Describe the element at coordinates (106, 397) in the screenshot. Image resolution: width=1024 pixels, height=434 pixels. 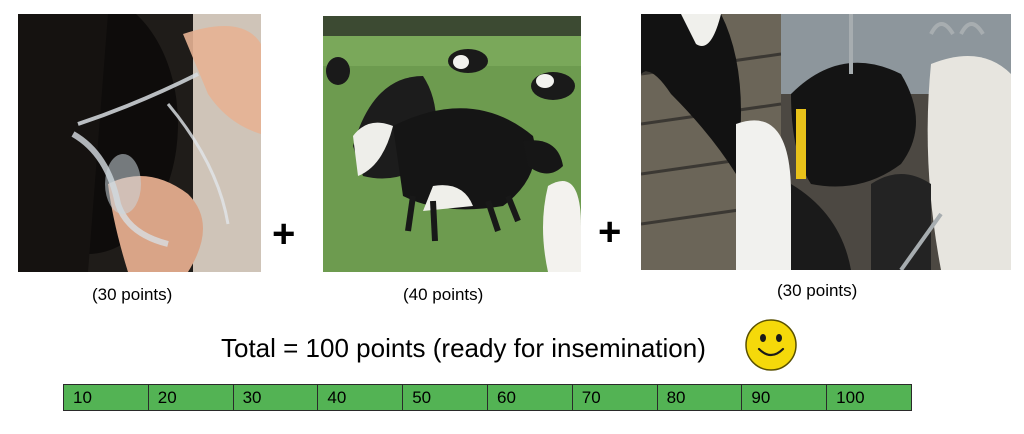
I see `scale-cell: 10` at that location.